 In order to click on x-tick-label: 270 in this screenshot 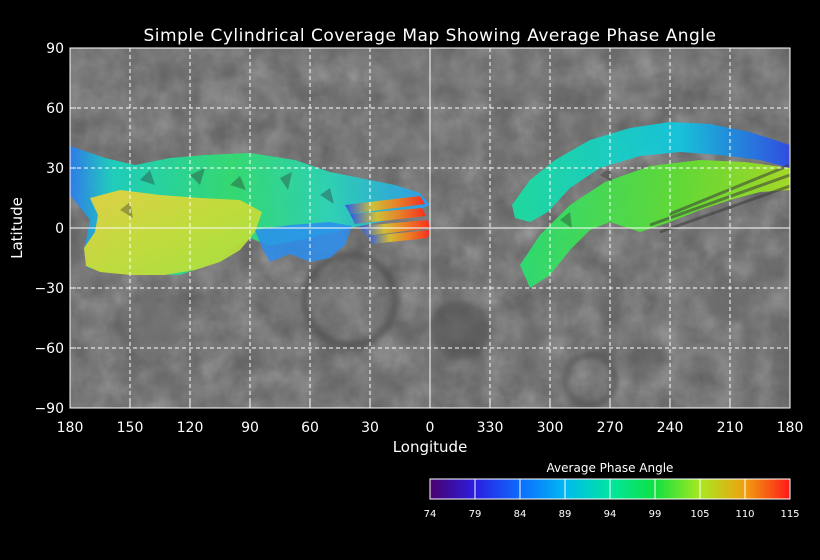, I will do `click(610, 428)`.